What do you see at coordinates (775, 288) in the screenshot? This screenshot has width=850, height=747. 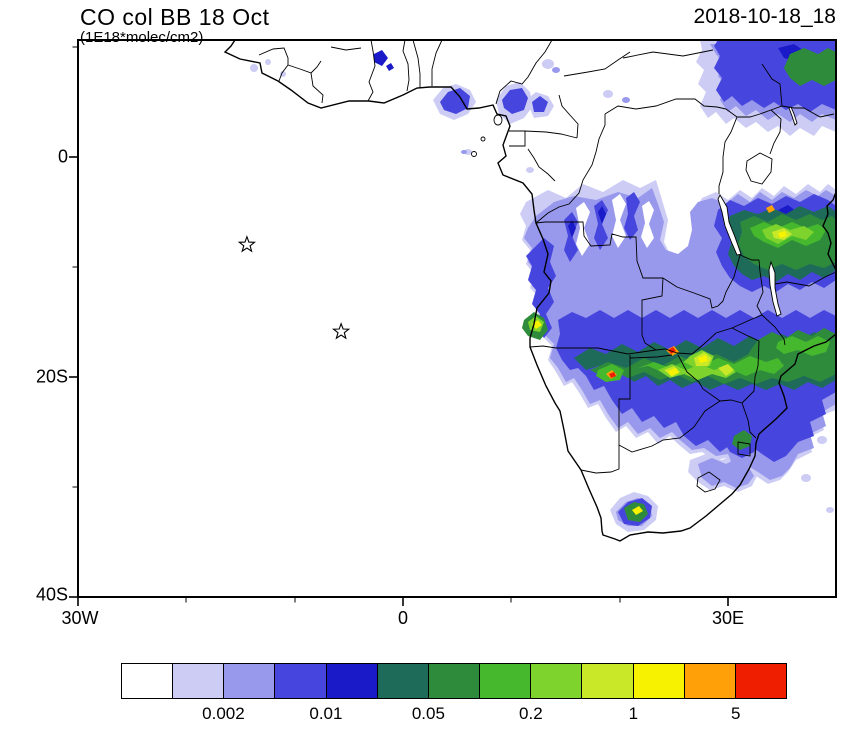 I see `lake-malawi` at bounding box center [775, 288].